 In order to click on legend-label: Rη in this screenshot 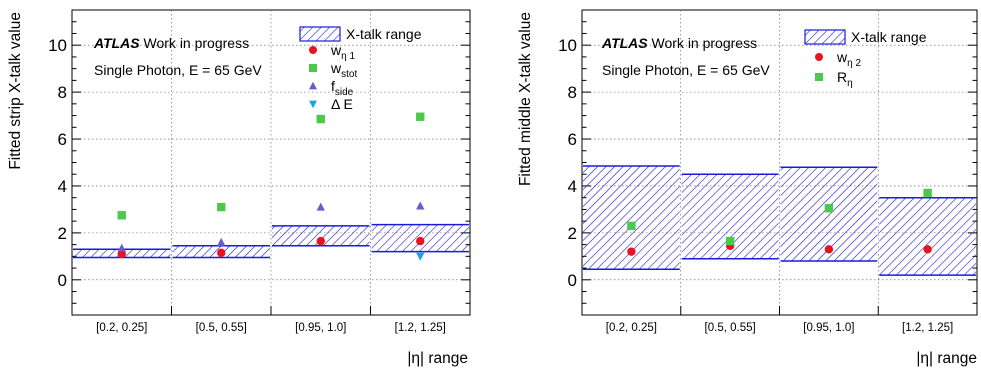, I will do `click(845, 79)`.